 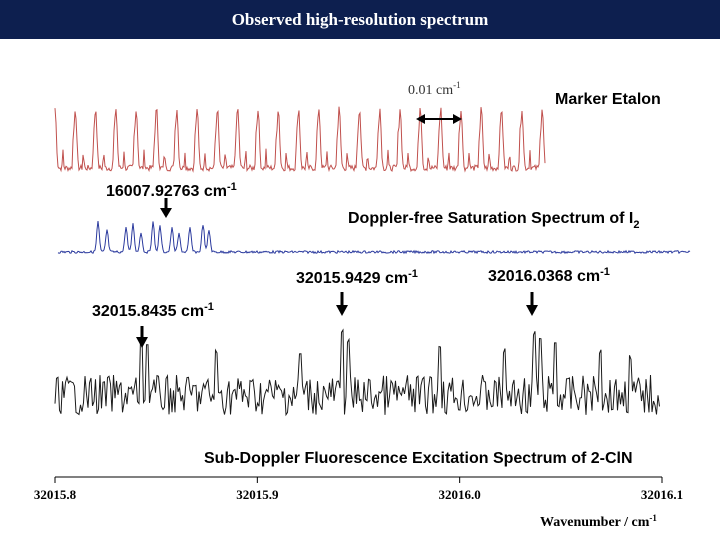 I want to click on page-title: Observed high-resolution spectrum, so click(x=360, y=19).